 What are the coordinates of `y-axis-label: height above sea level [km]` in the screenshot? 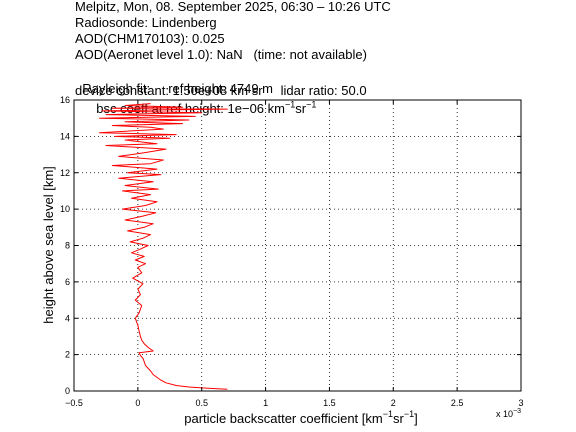 It's located at (48, 245).